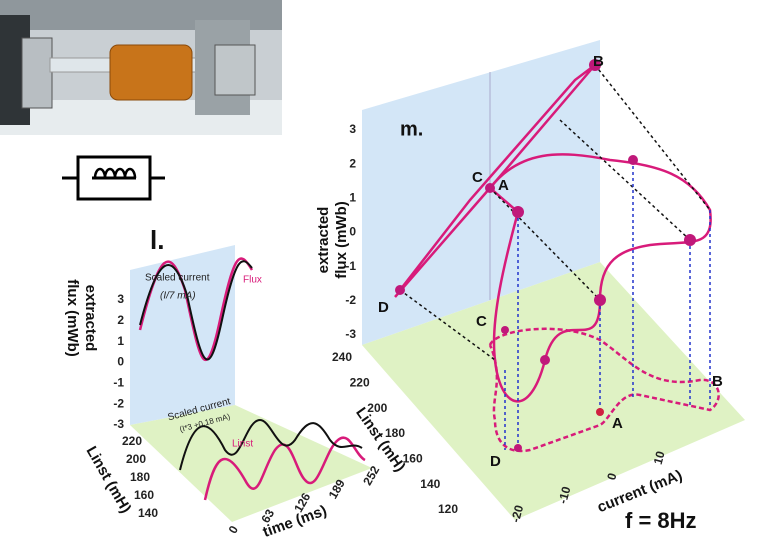 This screenshot has width=768, height=545. I want to click on tick-label: 240, so click(342, 357).